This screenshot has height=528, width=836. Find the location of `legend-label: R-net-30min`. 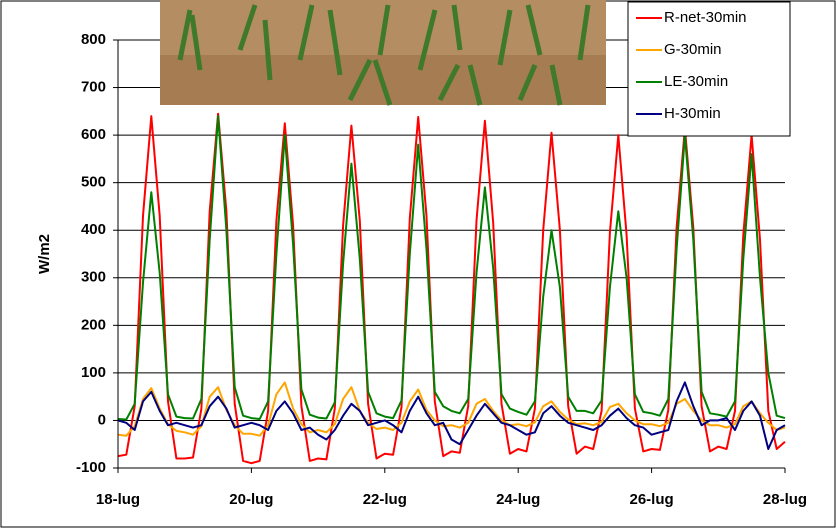

legend-label: R-net-30min is located at coordinates (705, 17).